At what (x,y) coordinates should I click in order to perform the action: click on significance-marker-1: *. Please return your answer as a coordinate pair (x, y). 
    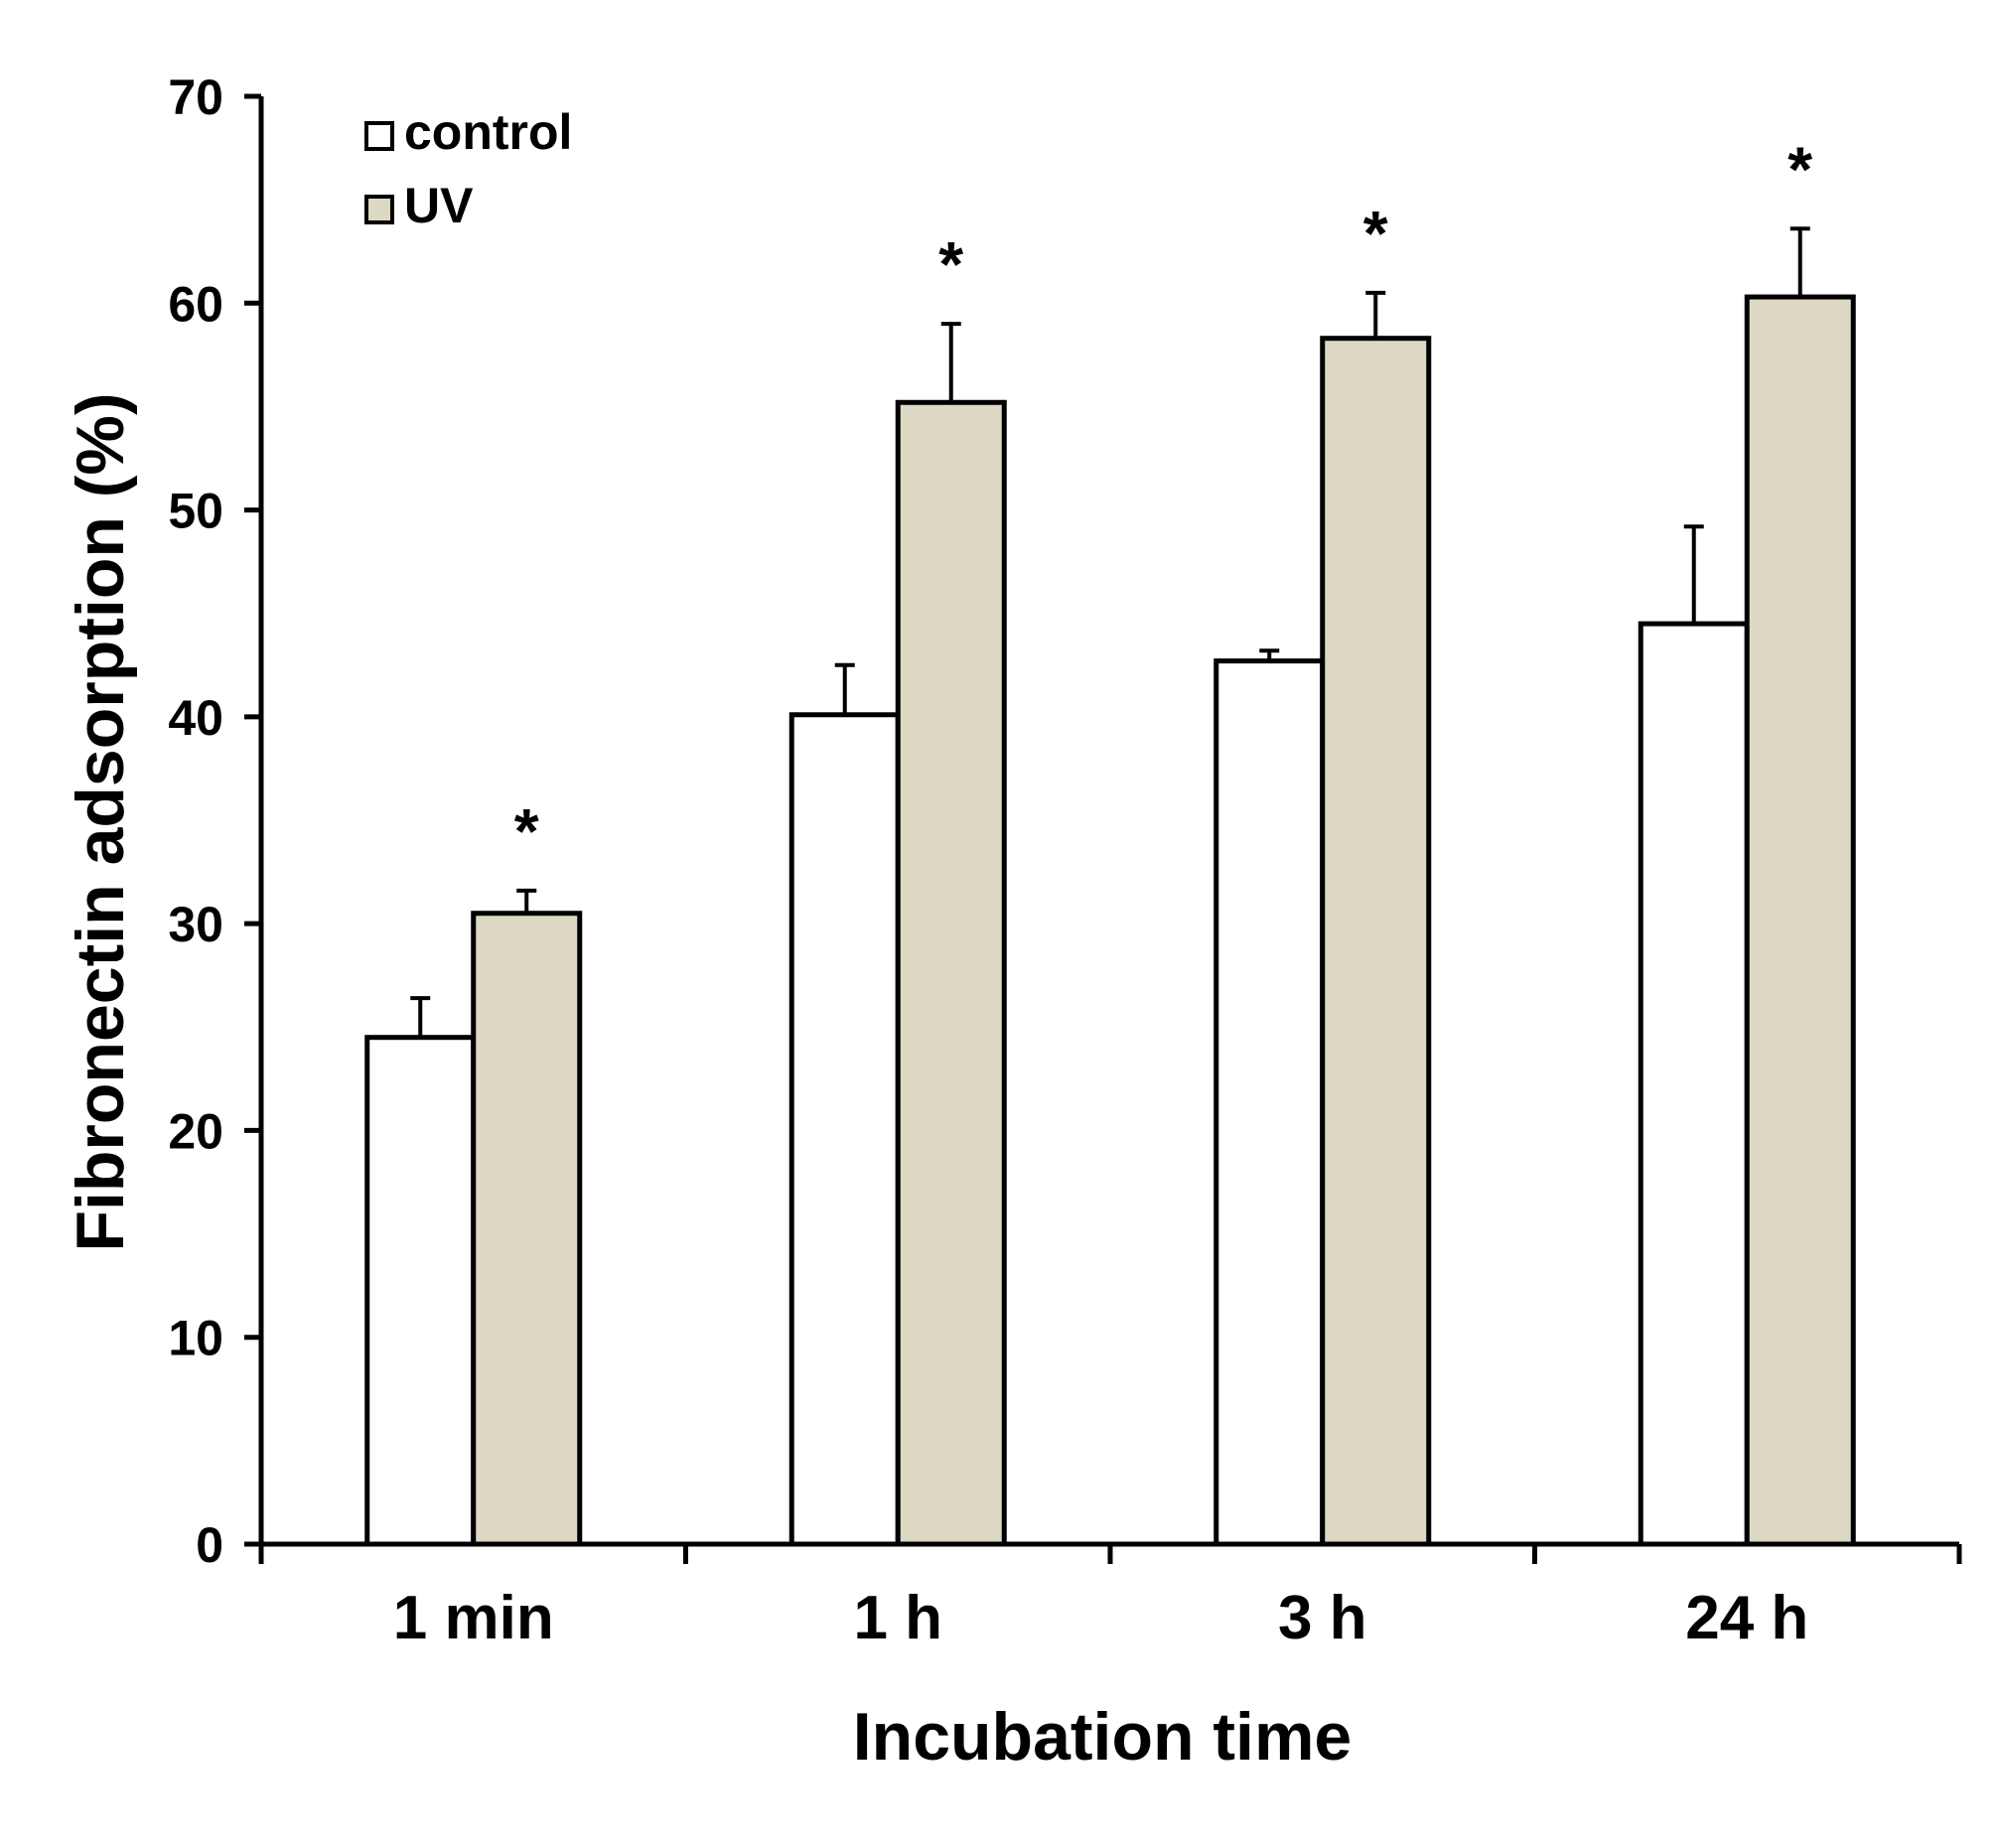
    Looking at the image, I should click on (526, 831).